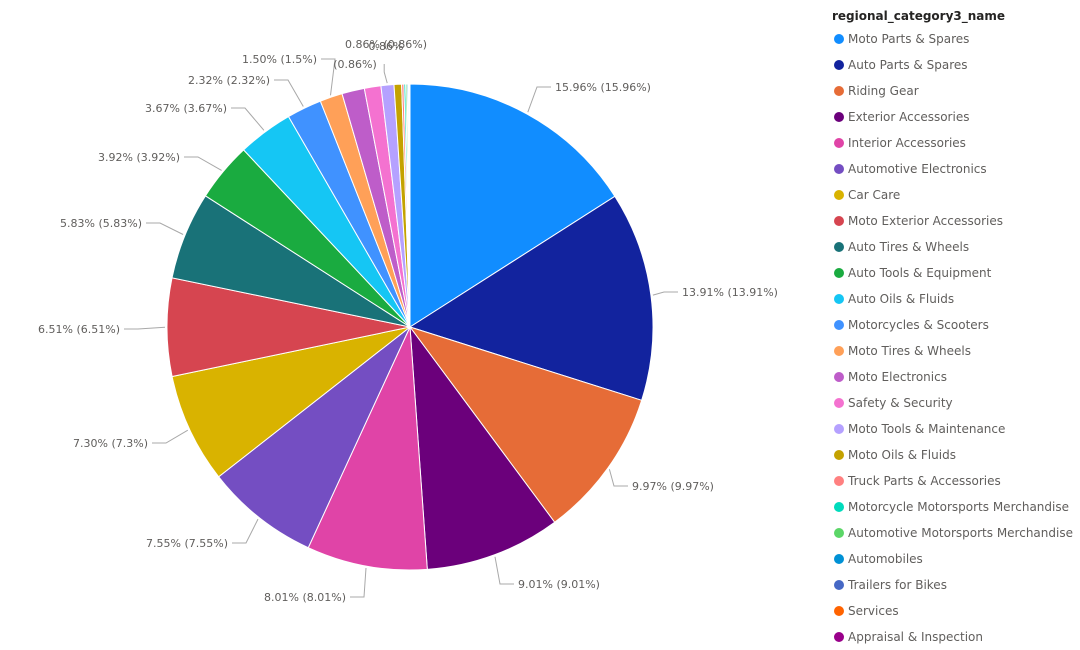  Describe the element at coordinates (874, 195) in the screenshot. I see `legend-item-label: Car Care` at that location.